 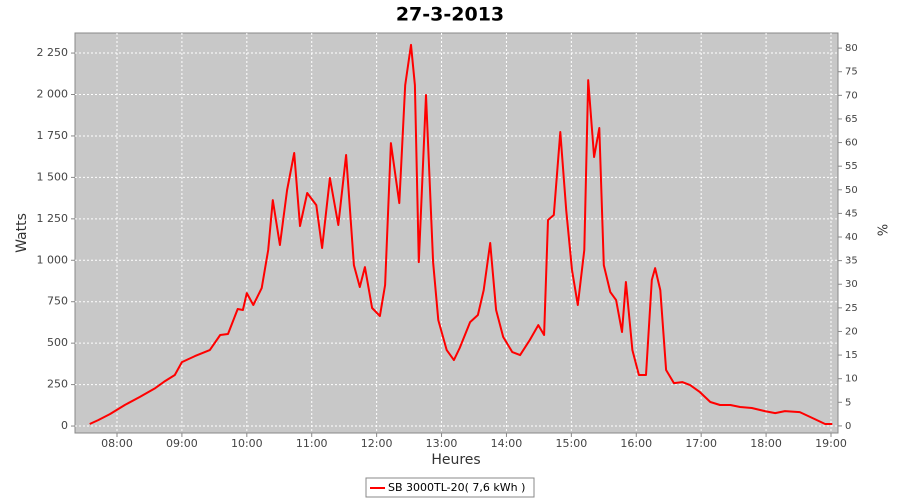 I want to click on x-tick-label: 18:00, so click(x=766, y=443).